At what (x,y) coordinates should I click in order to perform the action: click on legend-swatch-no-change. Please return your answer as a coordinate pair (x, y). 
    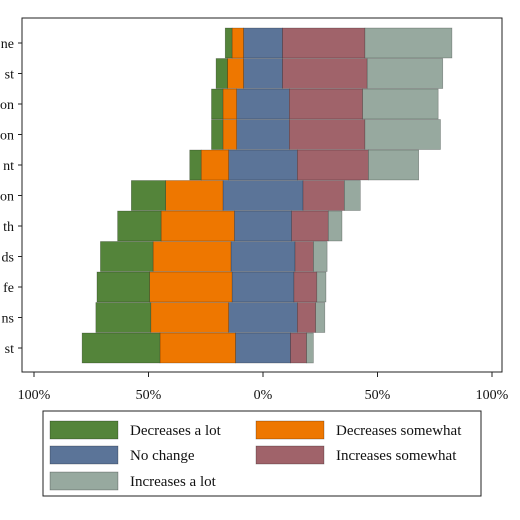
    Looking at the image, I should click on (84, 455).